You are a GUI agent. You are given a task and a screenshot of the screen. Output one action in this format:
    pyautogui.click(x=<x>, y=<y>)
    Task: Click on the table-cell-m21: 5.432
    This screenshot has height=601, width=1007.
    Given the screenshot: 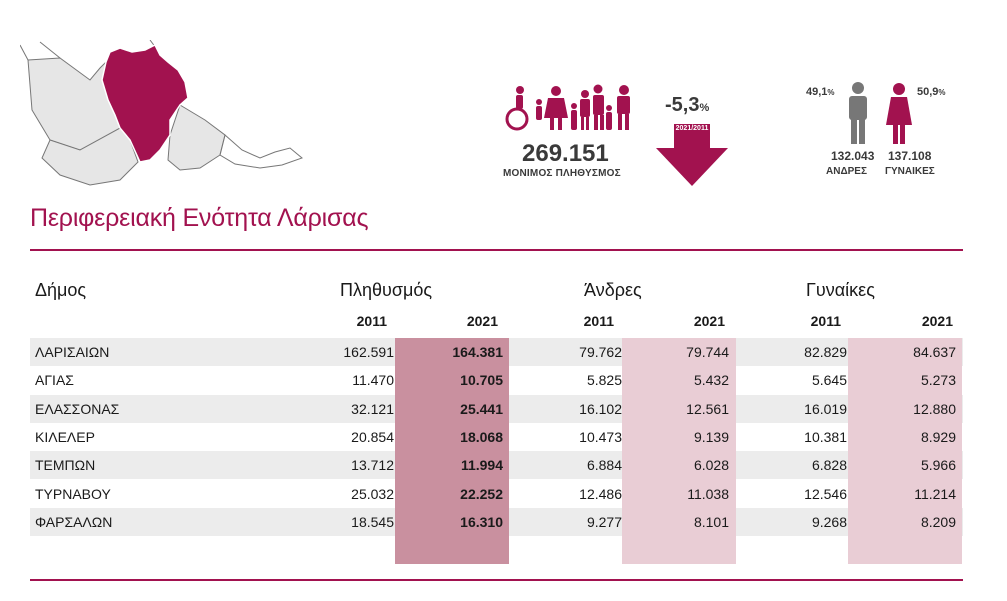 What is the action you would take?
    pyautogui.click(x=711, y=380)
    